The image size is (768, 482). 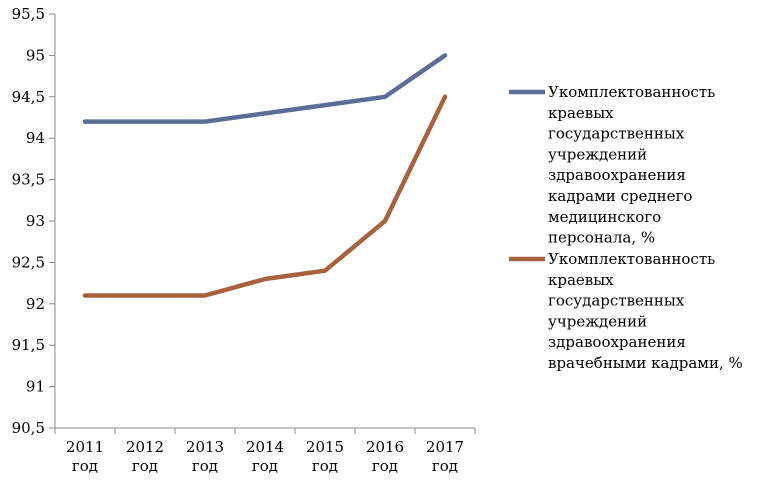 I want to click on legend-label: персонала, %, so click(x=601, y=238).